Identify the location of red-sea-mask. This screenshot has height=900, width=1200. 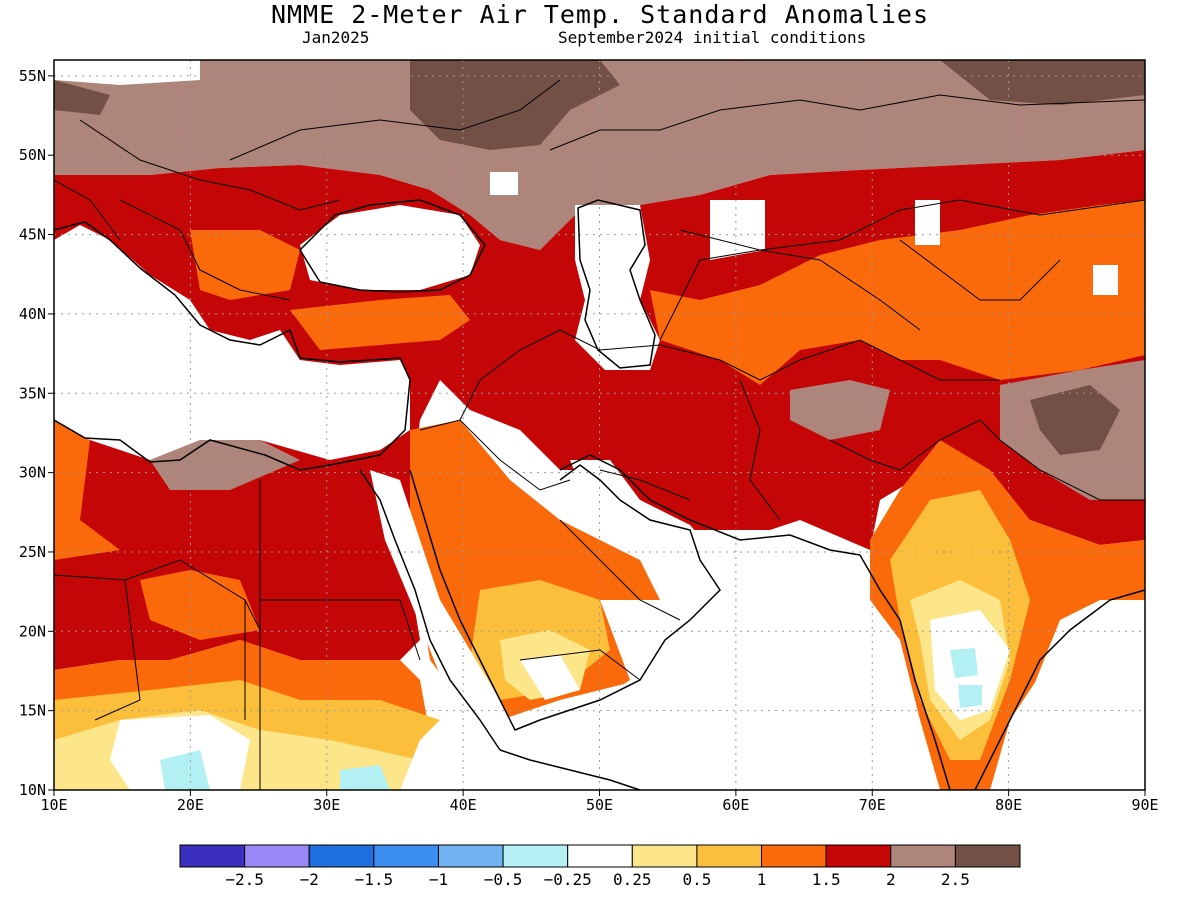
(445, 605).